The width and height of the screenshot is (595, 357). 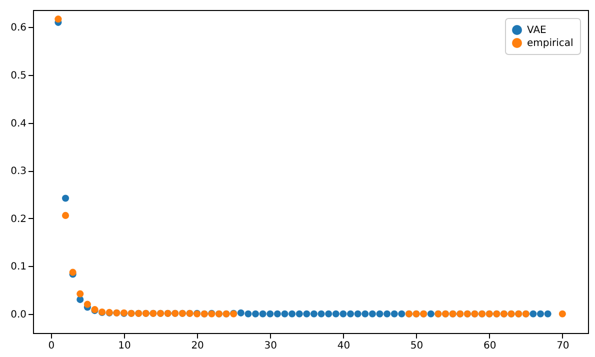 I want to click on x-tick-label: 0, so click(x=51, y=346).